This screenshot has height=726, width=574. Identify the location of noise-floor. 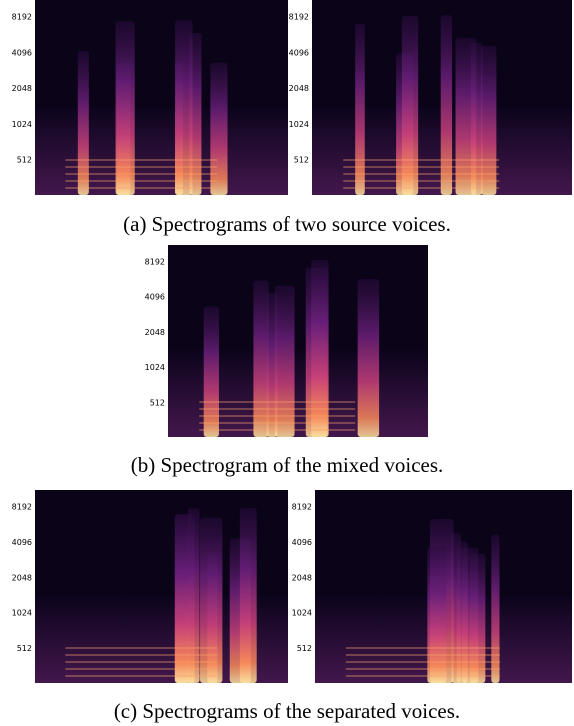
(161, 151).